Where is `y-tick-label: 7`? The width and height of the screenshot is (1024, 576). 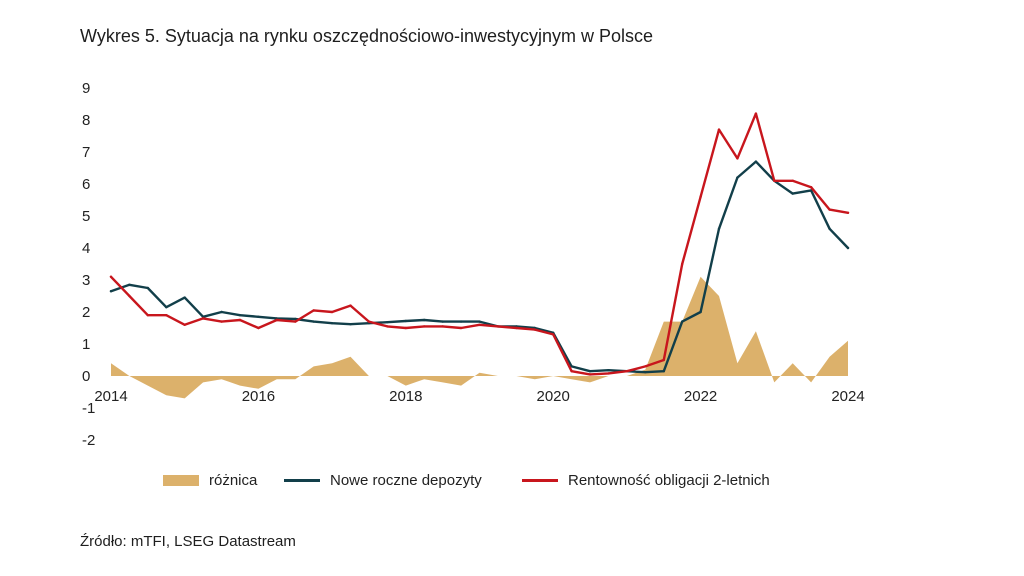 y-tick-label: 7 is located at coordinates (86, 152).